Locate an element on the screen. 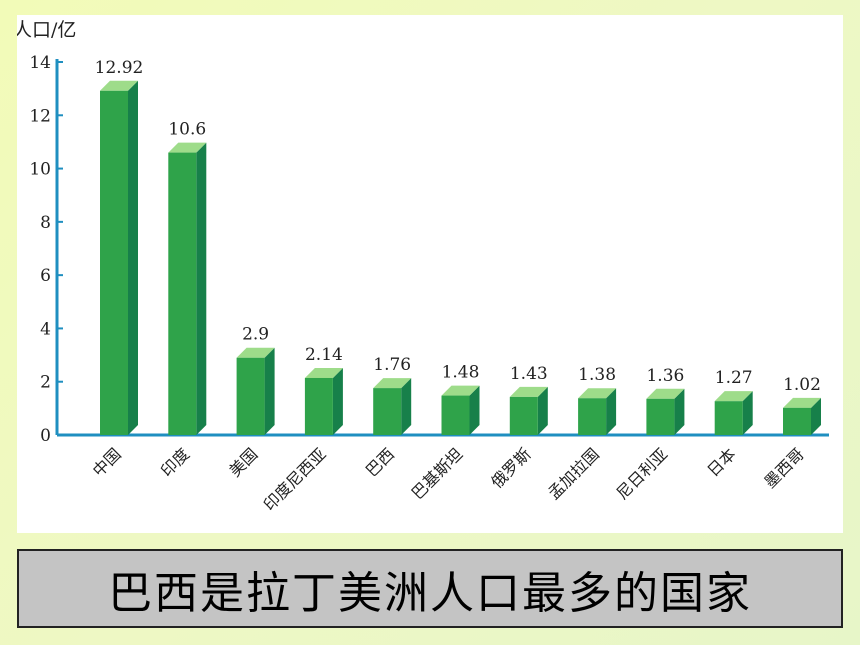  y-axis-label: 人口/亿 is located at coordinates (46, 30).